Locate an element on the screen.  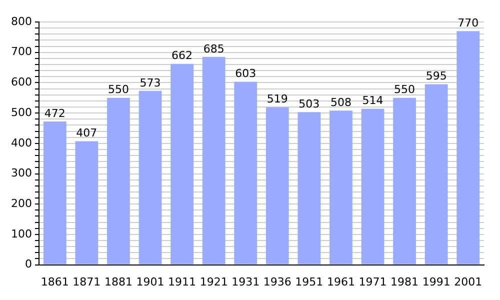
y-tick-label: 100 is located at coordinates (21, 233).